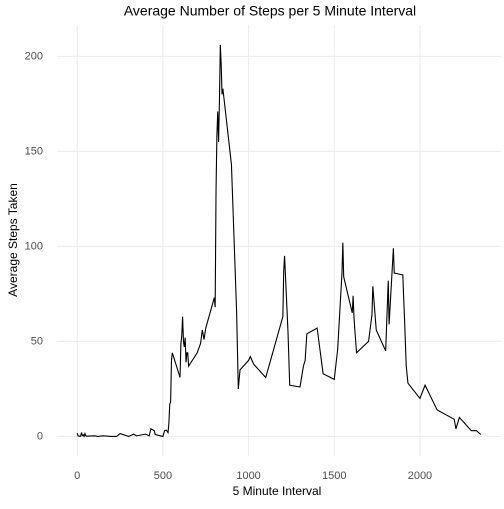 This screenshot has width=504, height=509. Describe the element at coordinates (40, 436) in the screenshot. I see `y-tick-label: 0` at that location.